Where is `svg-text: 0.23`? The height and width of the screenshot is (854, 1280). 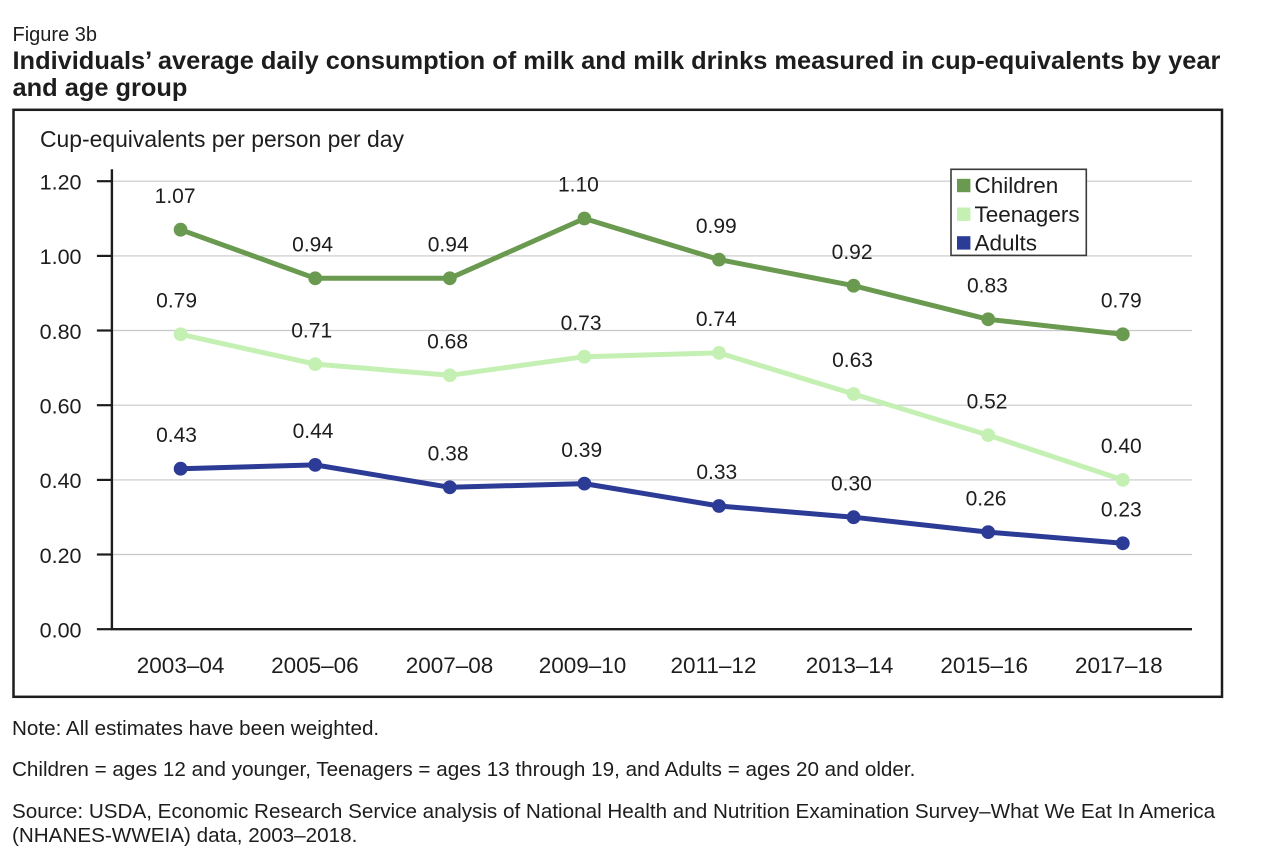 svg-text: 0.23 is located at coordinates (1121, 510).